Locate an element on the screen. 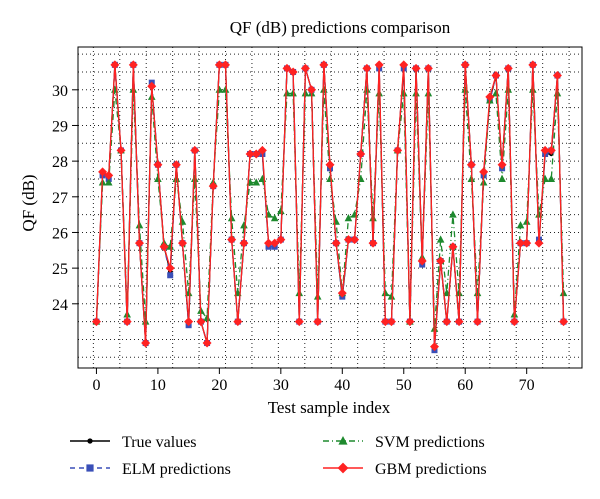 The height and width of the screenshot is (499, 600). y-tick-label: 26 is located at coordinates (60, 233).